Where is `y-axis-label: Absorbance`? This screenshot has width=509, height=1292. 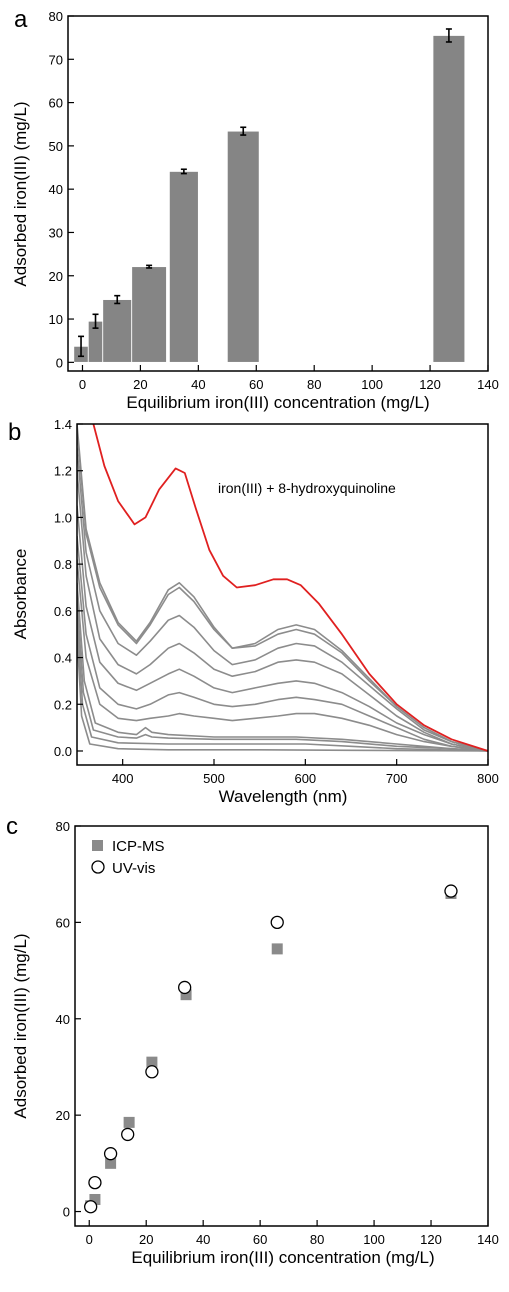
y-axis-label: Absorbance is located at coordinates (20, 594).